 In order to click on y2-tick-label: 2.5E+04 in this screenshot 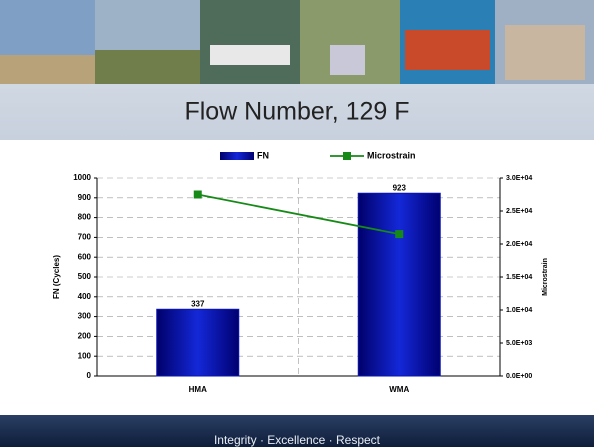, I will do `click(519, 211)`.